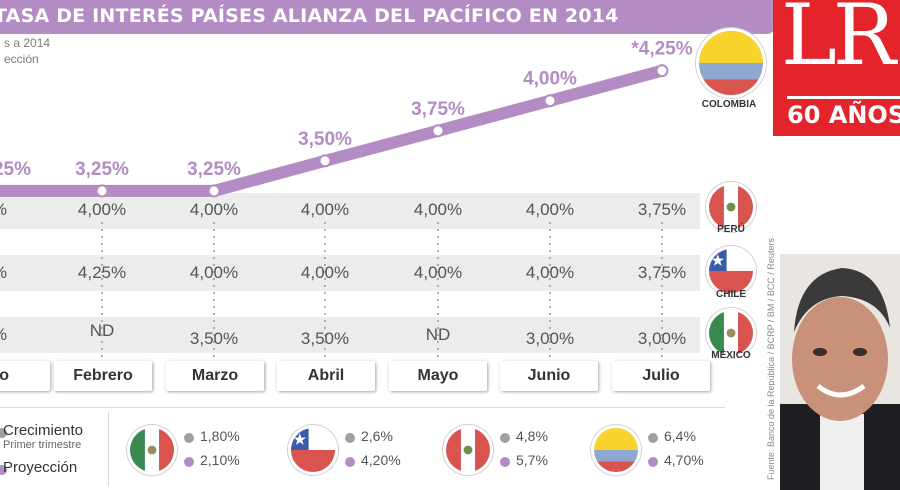  Describe the element at coordinates (326, 376) in the screenshot. I see `month-label: Abril` at that location.